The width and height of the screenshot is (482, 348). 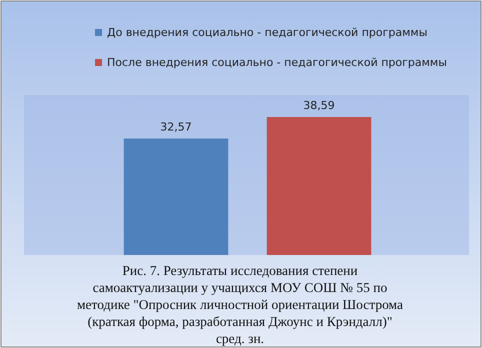 What do you see at coordinates (176, 127) in the screenshot?
I see `data-label: 32,57` at bounding box center [176, 127].